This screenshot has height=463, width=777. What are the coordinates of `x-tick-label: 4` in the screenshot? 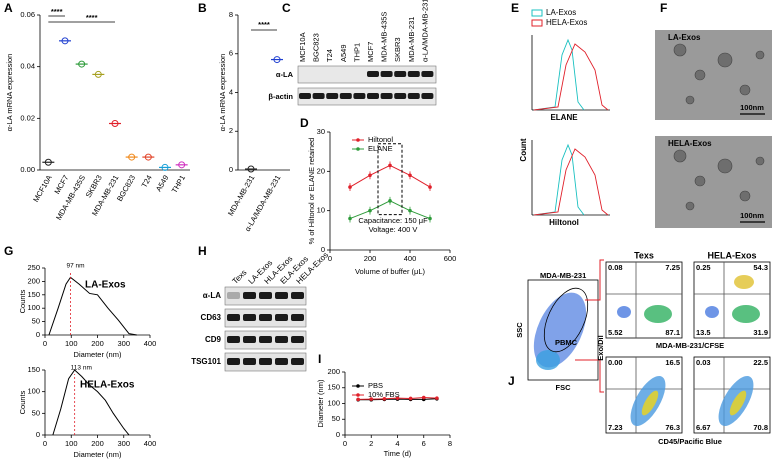 It's located at (397, 443).